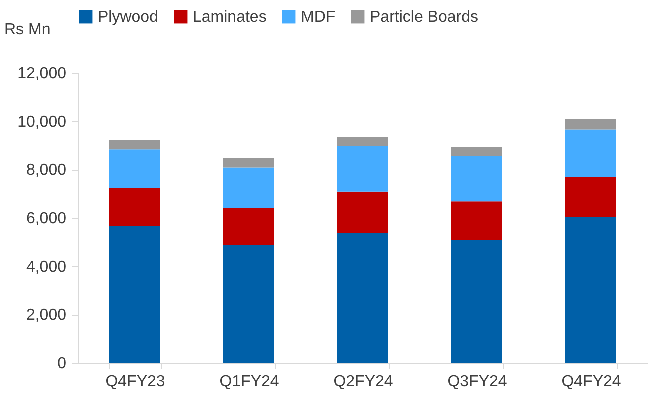  Describe the element at coordinates (592, 382) in the screenshot. I see `x-tick-label: Q4FY24` at that location.